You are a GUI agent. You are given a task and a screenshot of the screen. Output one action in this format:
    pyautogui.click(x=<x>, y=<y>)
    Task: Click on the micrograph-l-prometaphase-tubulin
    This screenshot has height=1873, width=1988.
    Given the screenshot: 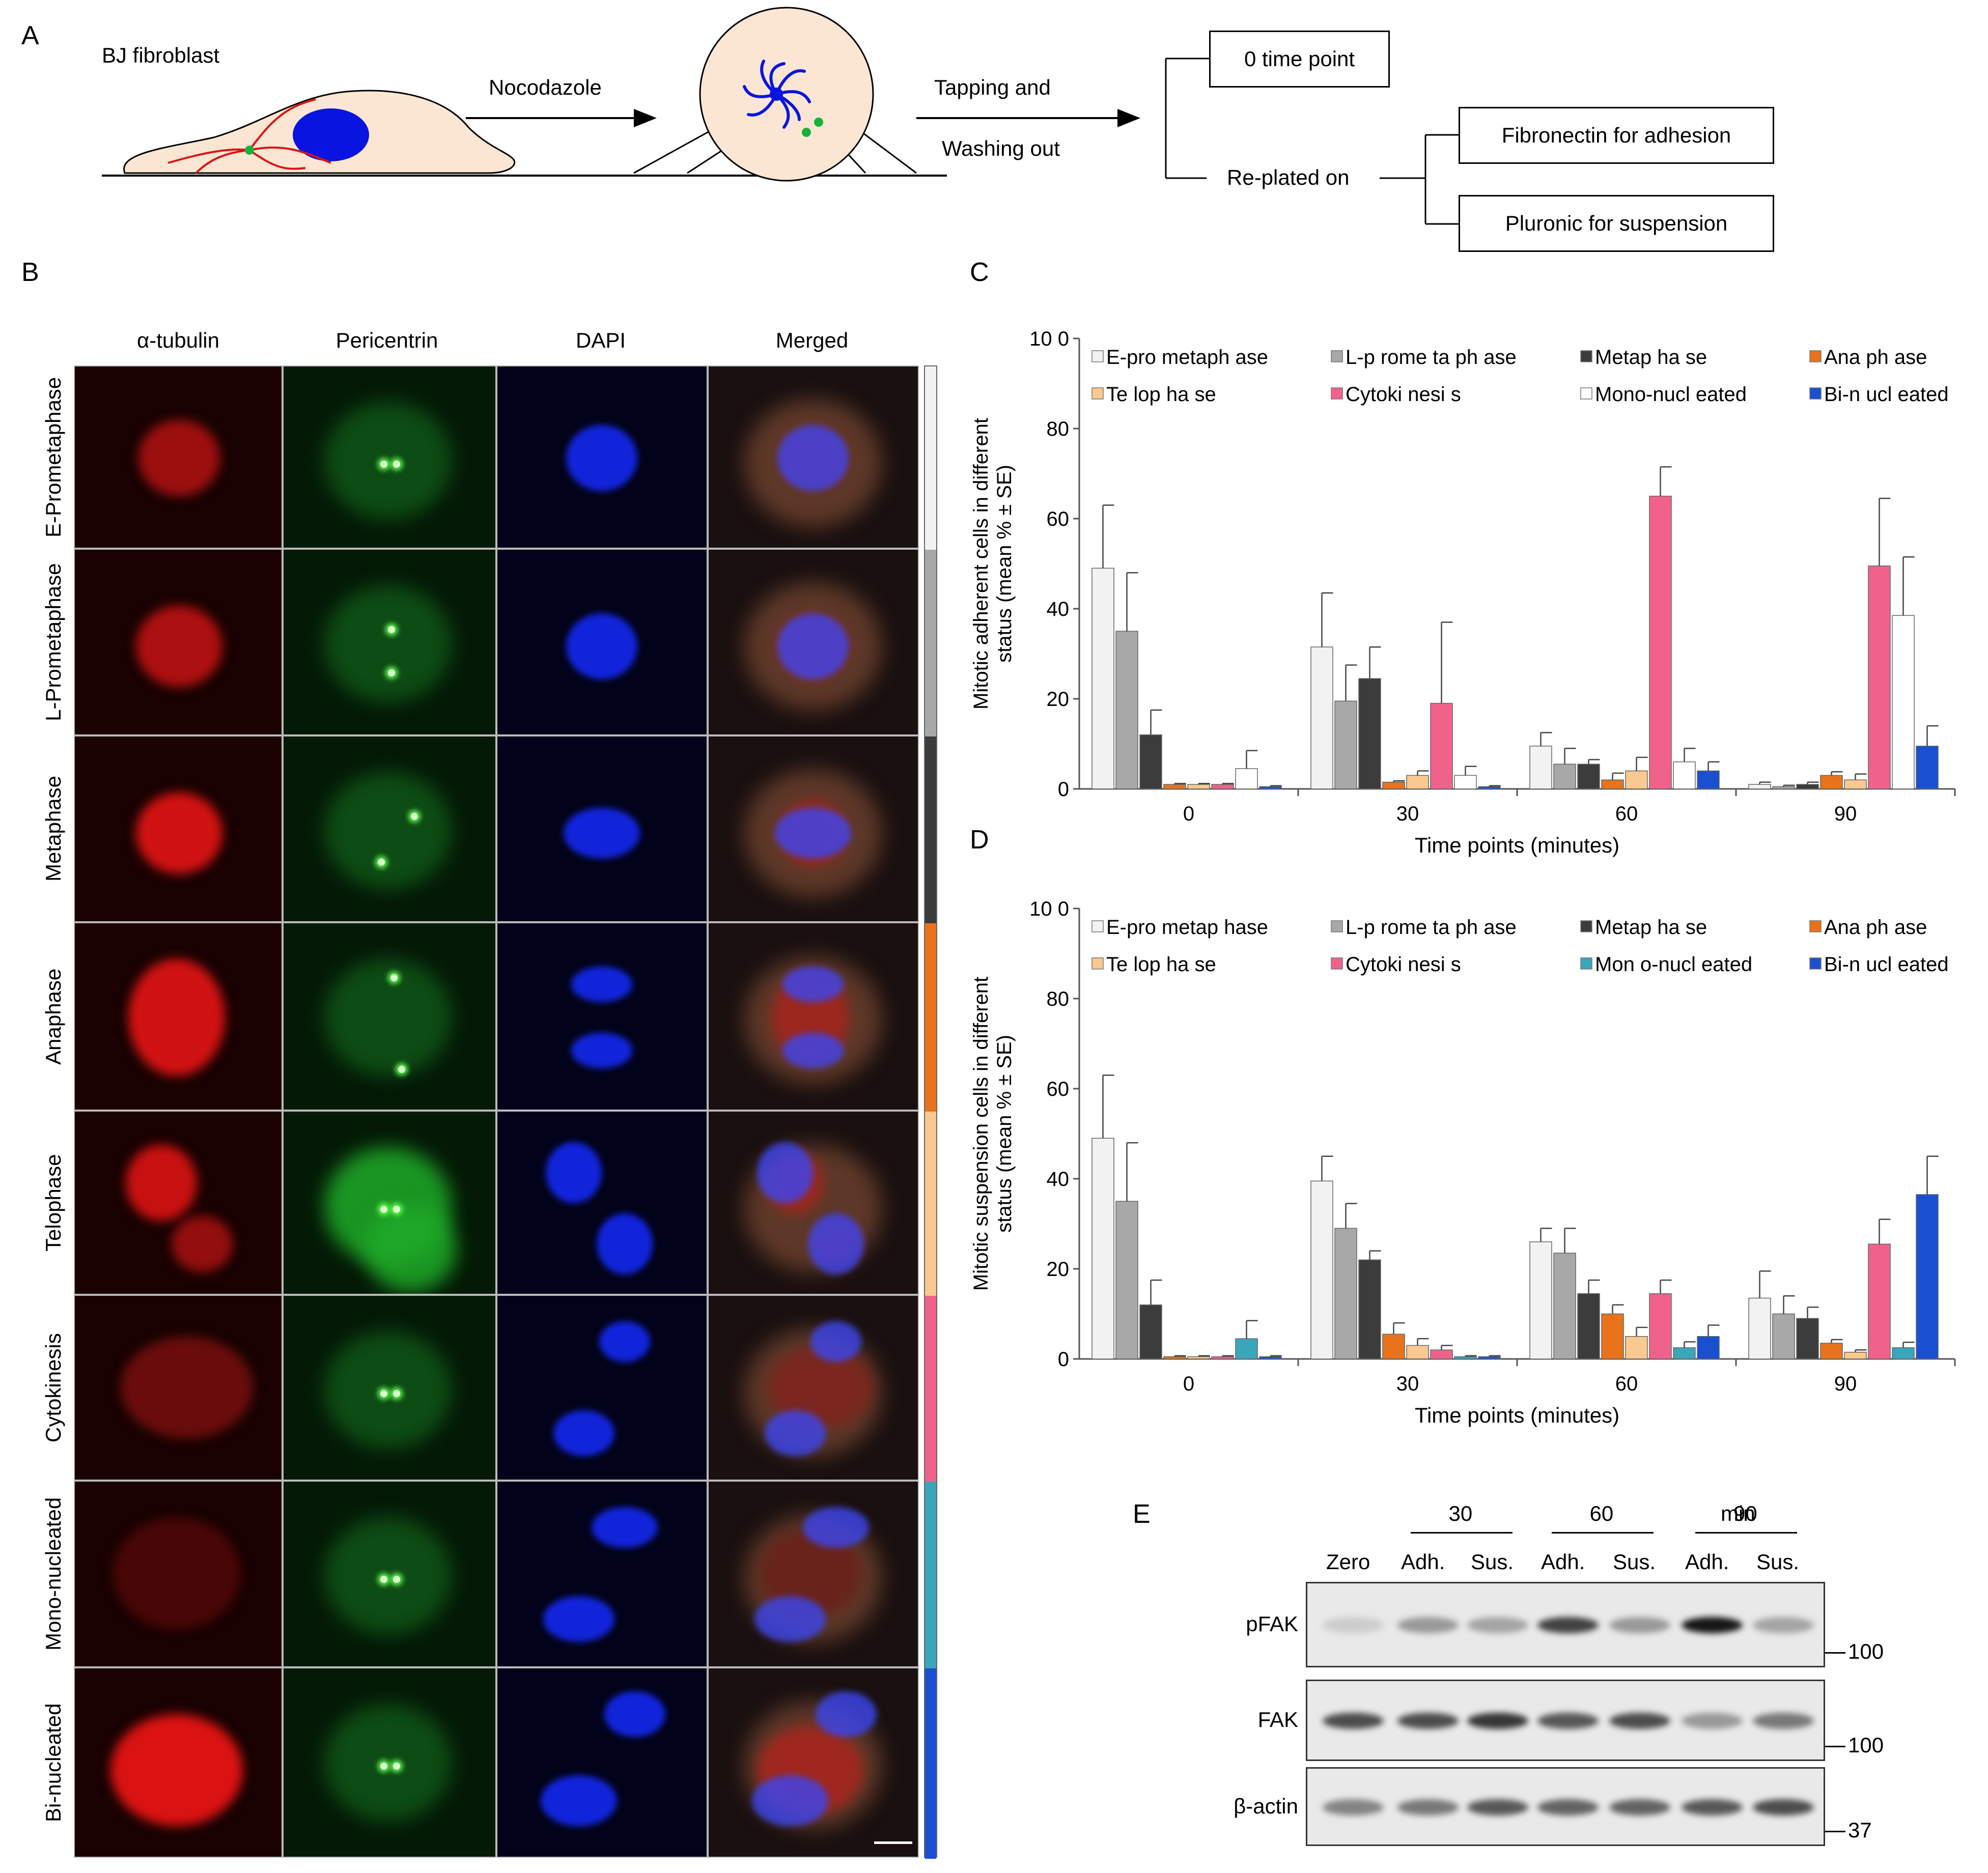 What is the action you would take?
    pyautogui.click(x=178, y=642)
    